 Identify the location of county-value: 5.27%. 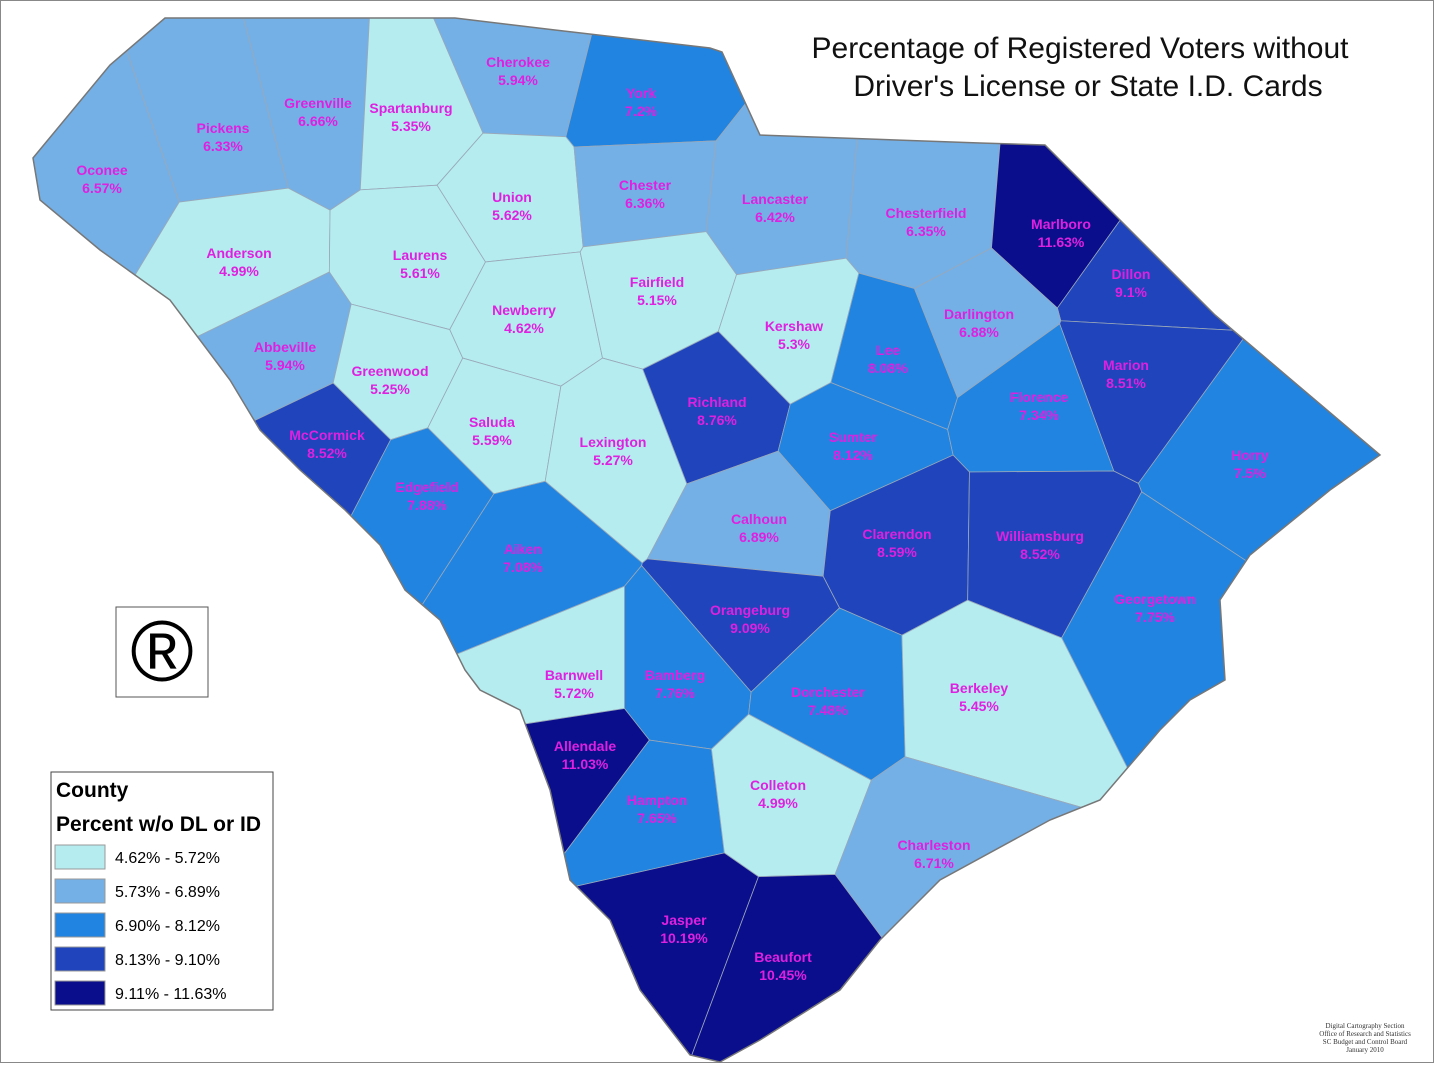
(613, 460).